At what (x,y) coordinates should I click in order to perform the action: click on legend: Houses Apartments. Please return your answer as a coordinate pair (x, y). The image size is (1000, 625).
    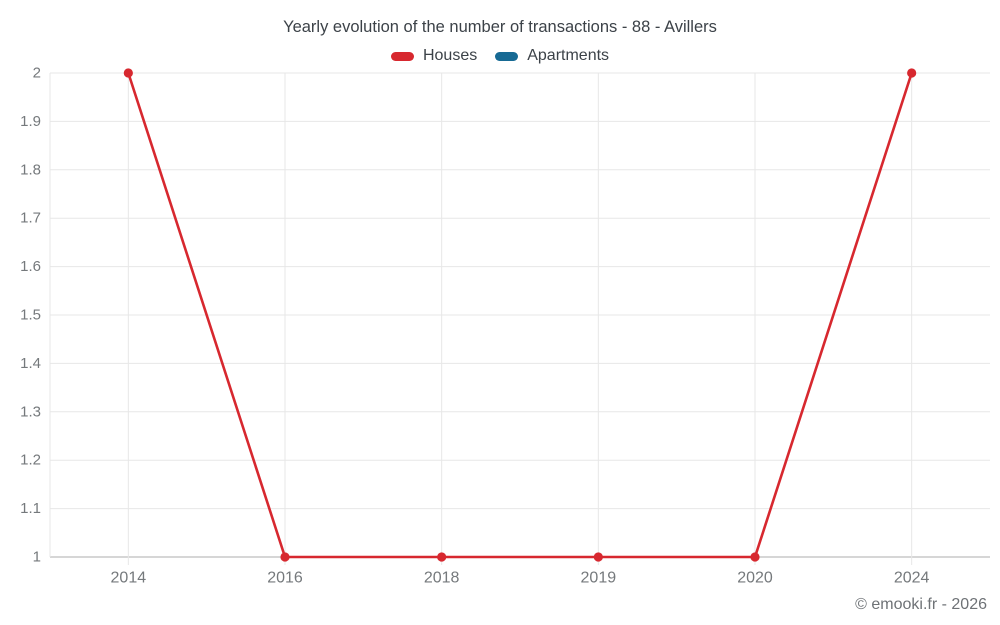
    Looking at the image, I should click on (500, 56).